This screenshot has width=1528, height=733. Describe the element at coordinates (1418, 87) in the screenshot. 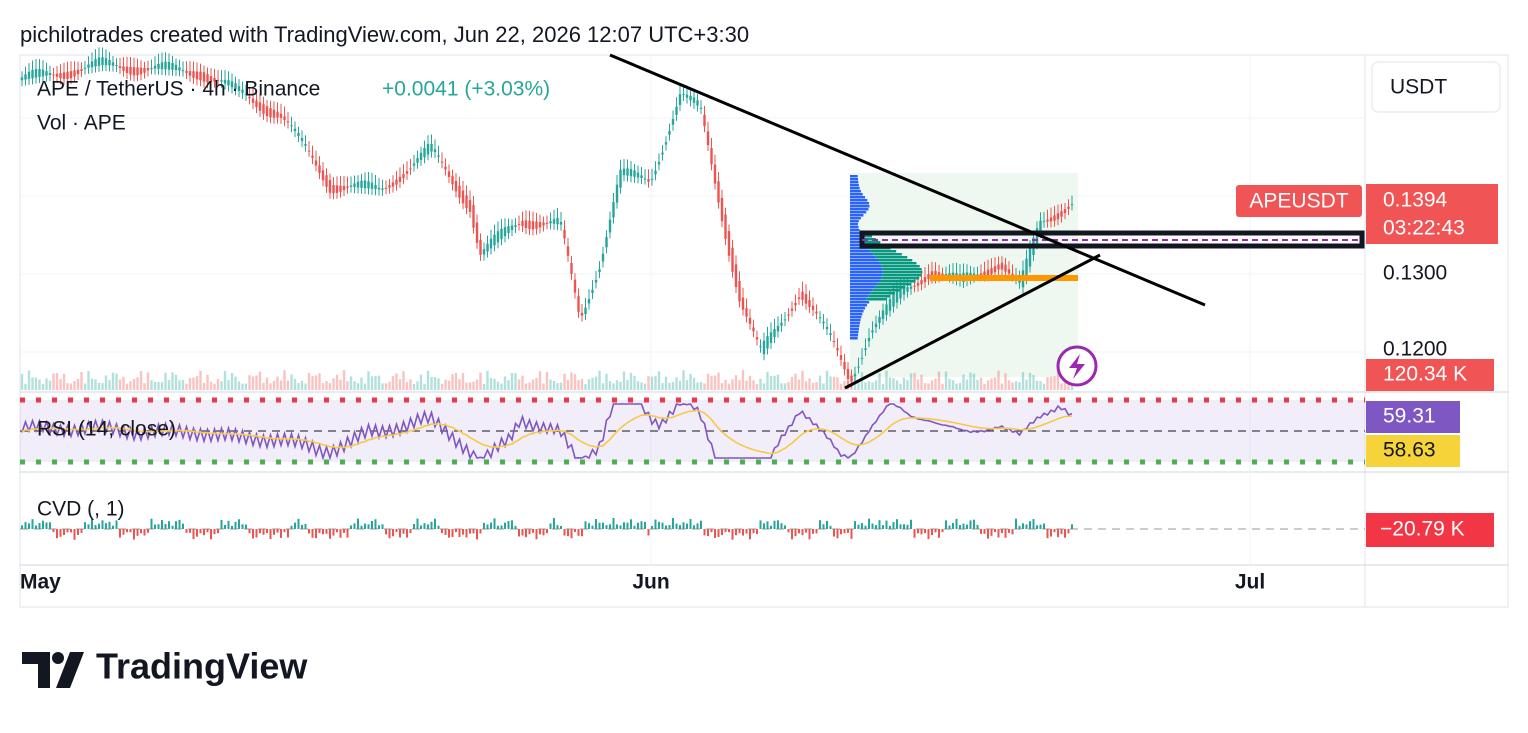

I see `currency: USDT` at that location.